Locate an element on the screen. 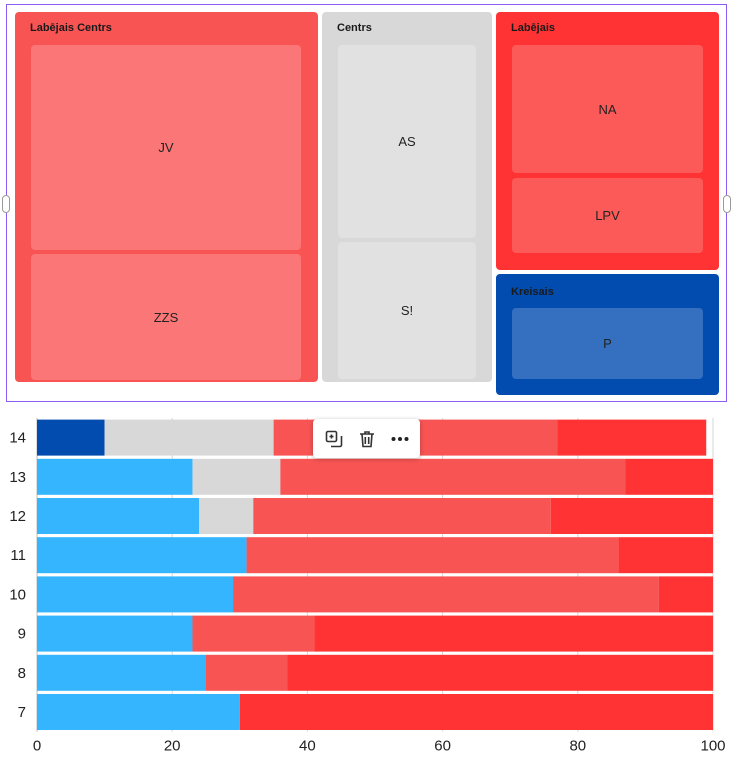  treemap-group-centrs: Centrs AS S! is located at coordinates (407, 197).